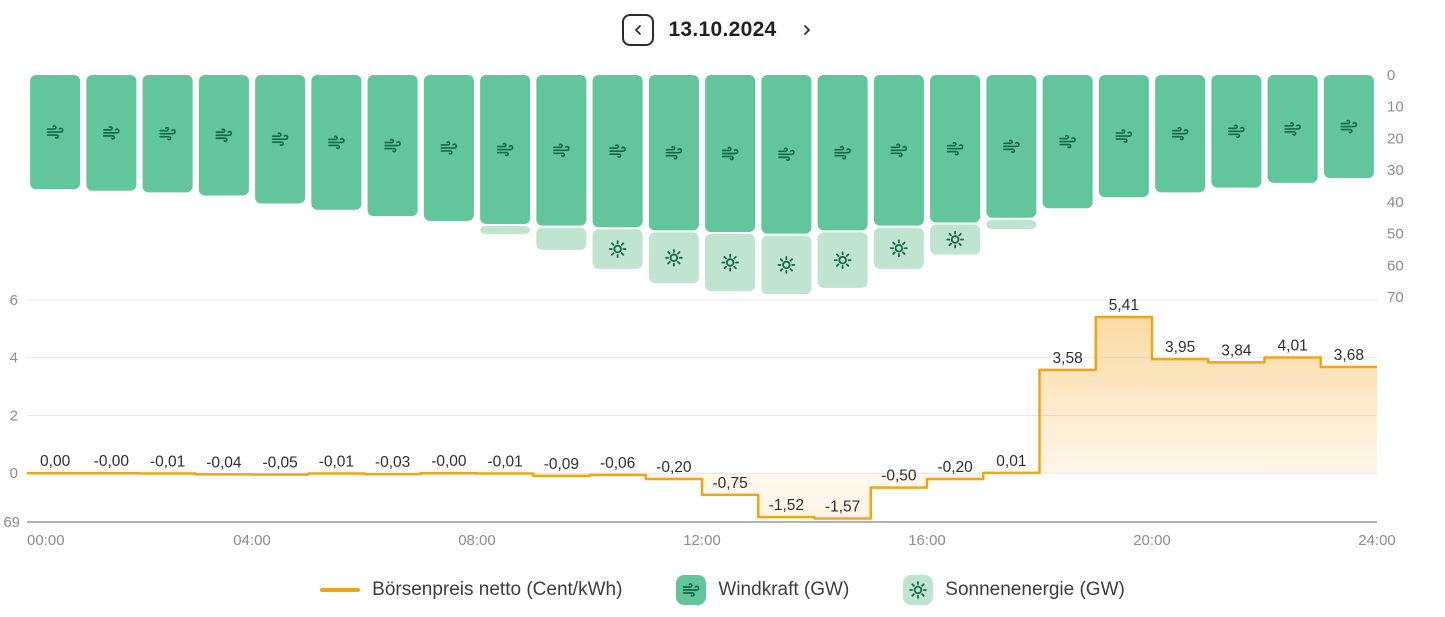  Describe the element at coordinates (1011, 461) in the screenshot. I see `price-label: 0,01` at that location.